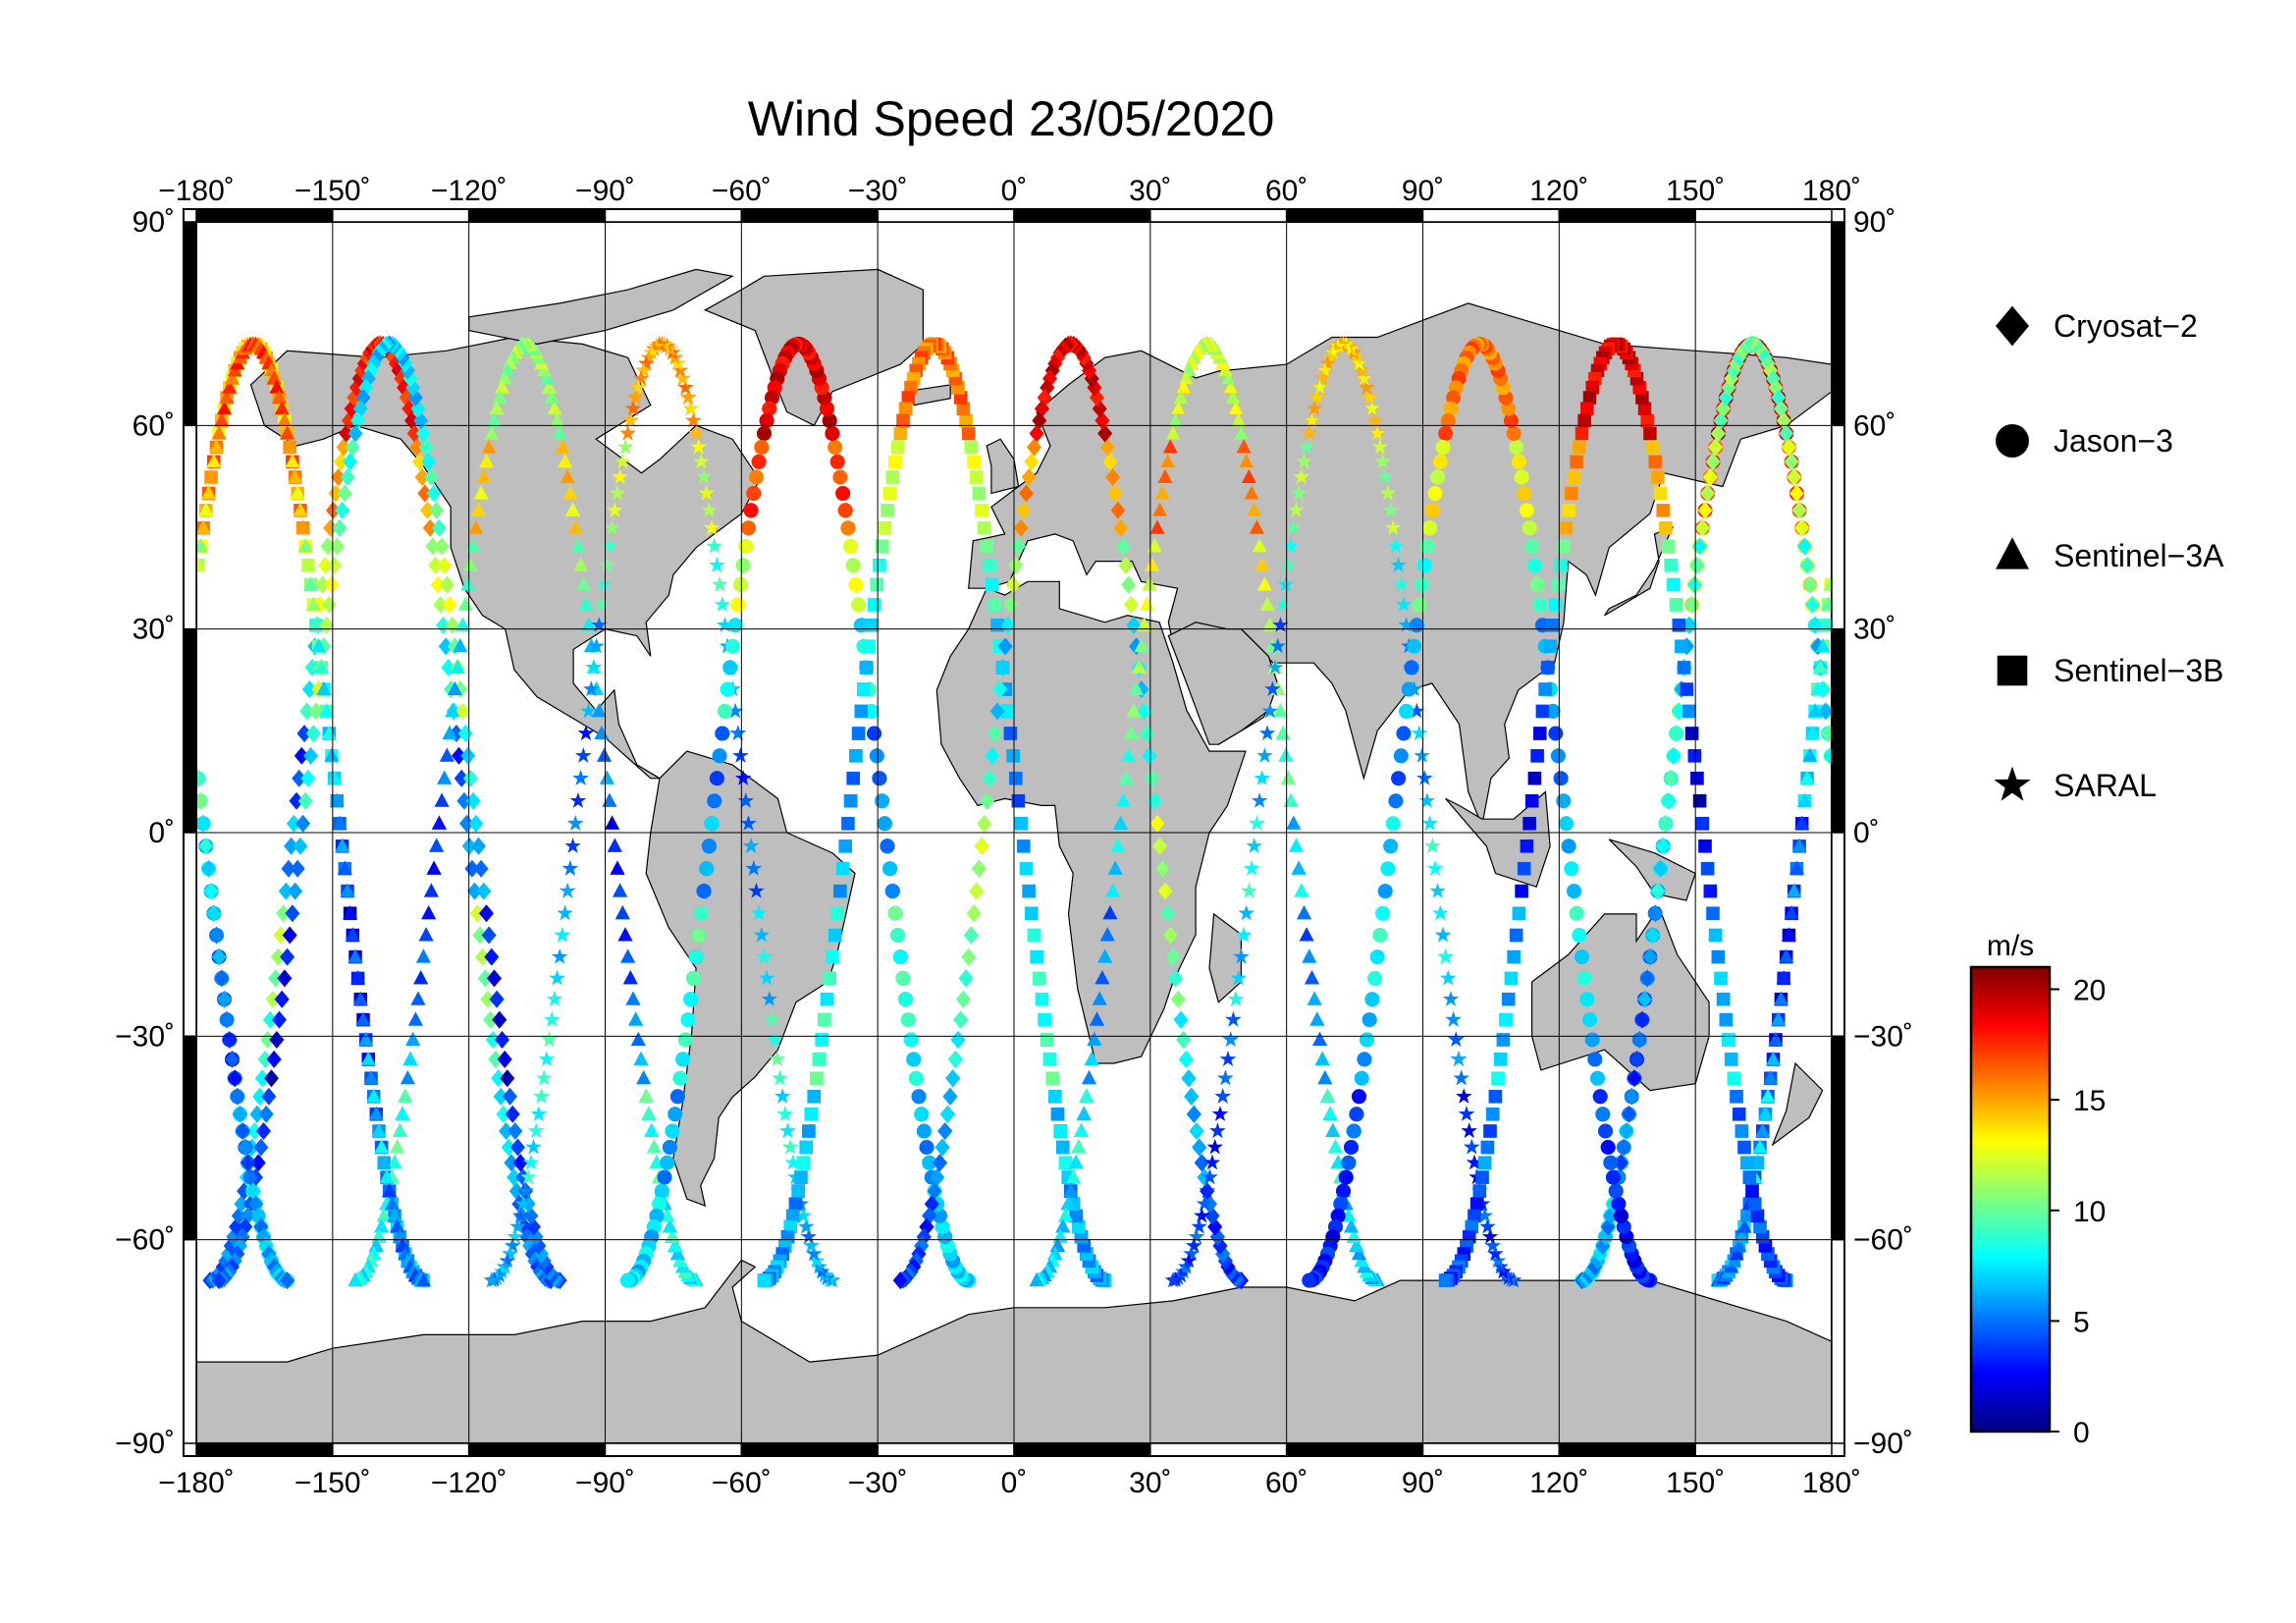  Describe the element at coordinates (154, 630) in the screenshot. I see `lat-tick-label-left: 30˚` at that location.